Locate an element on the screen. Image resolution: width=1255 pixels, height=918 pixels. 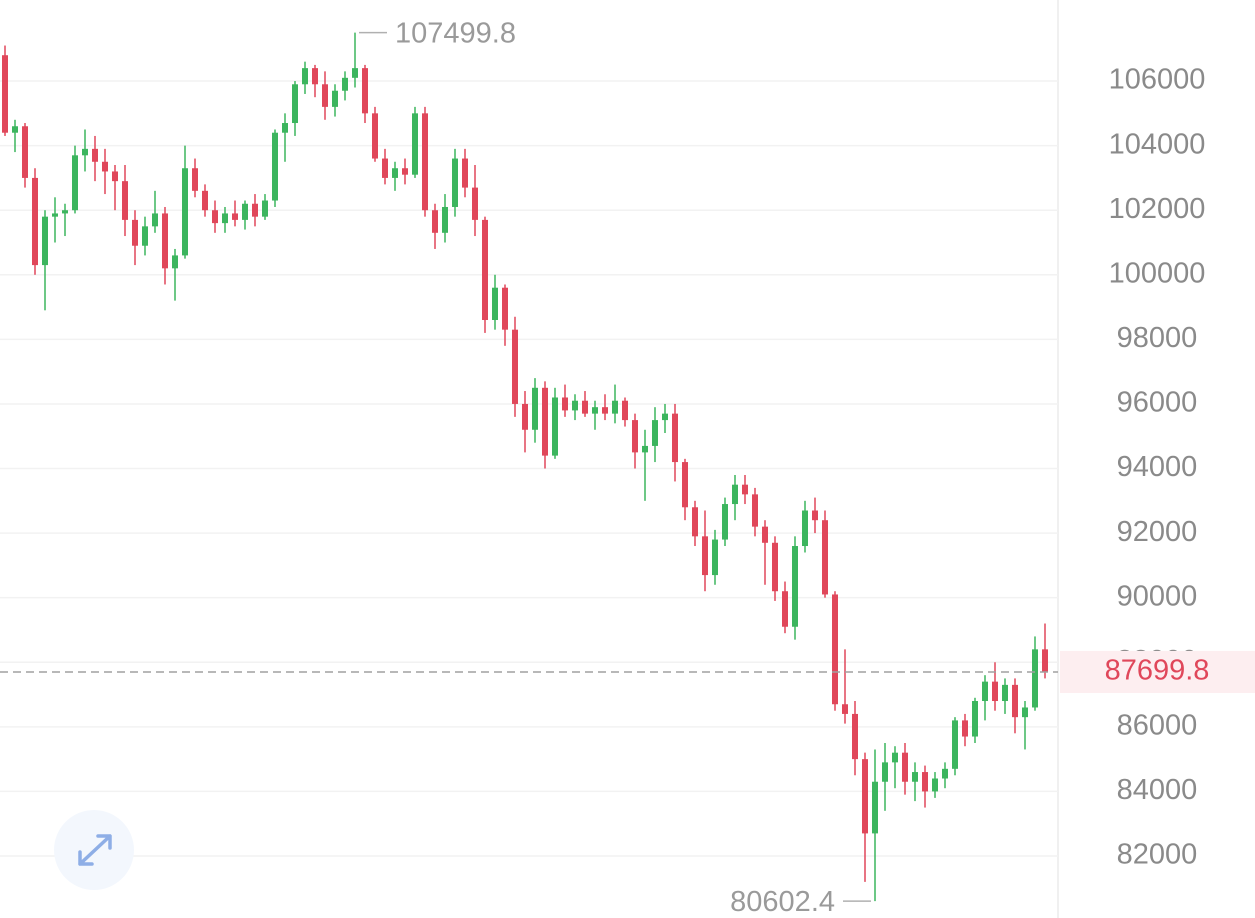
y-tick-label: 92000 is located at coordinates (1157, 532).